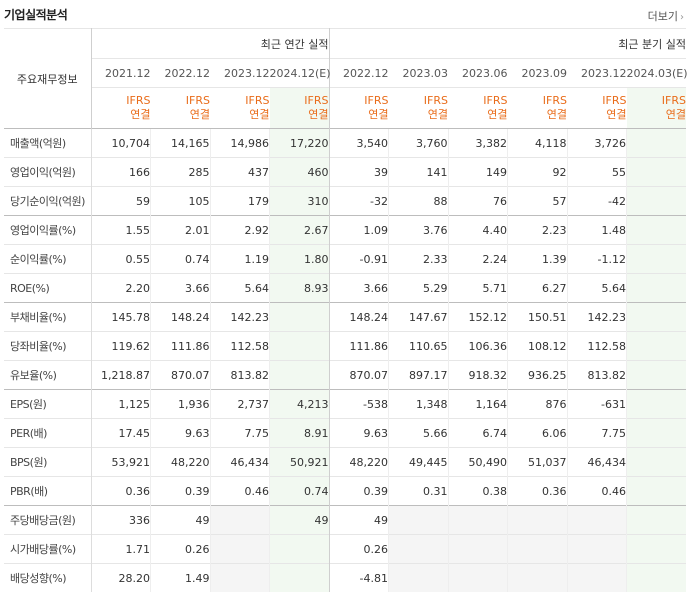 Image resolution: width=692 pixels, height=592 pixels. I want to click on table-cell: 59, so click(121, 201).